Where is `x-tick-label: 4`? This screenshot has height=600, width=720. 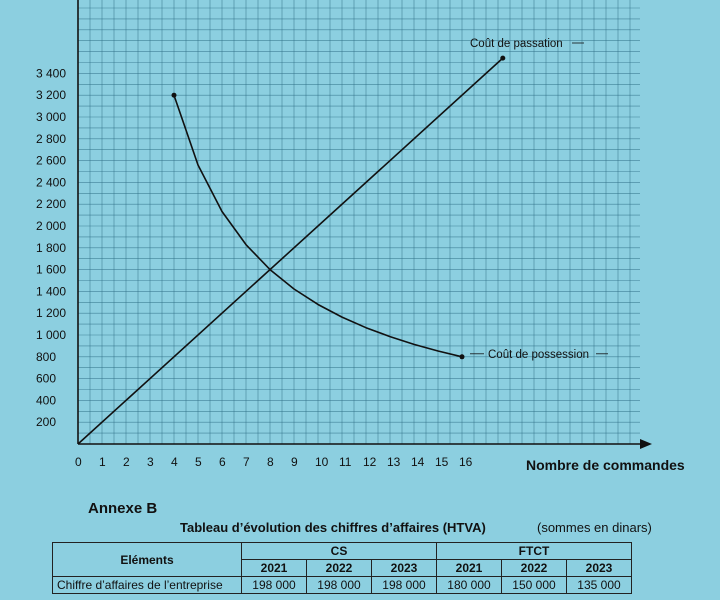
x-tick-label: 4 is located at coordinates (174, 462).